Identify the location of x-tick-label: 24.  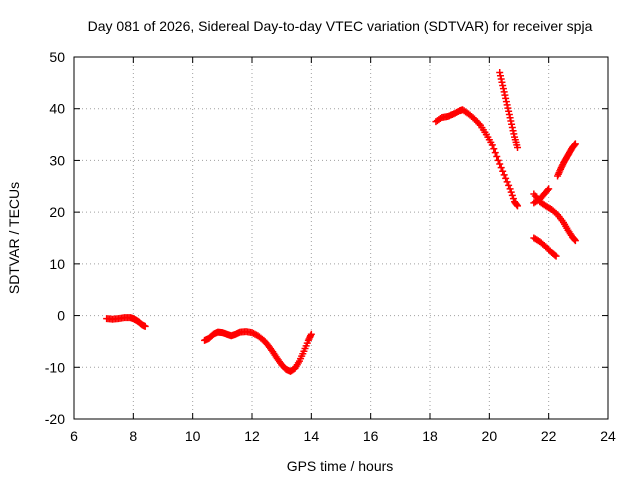
(608, 436).